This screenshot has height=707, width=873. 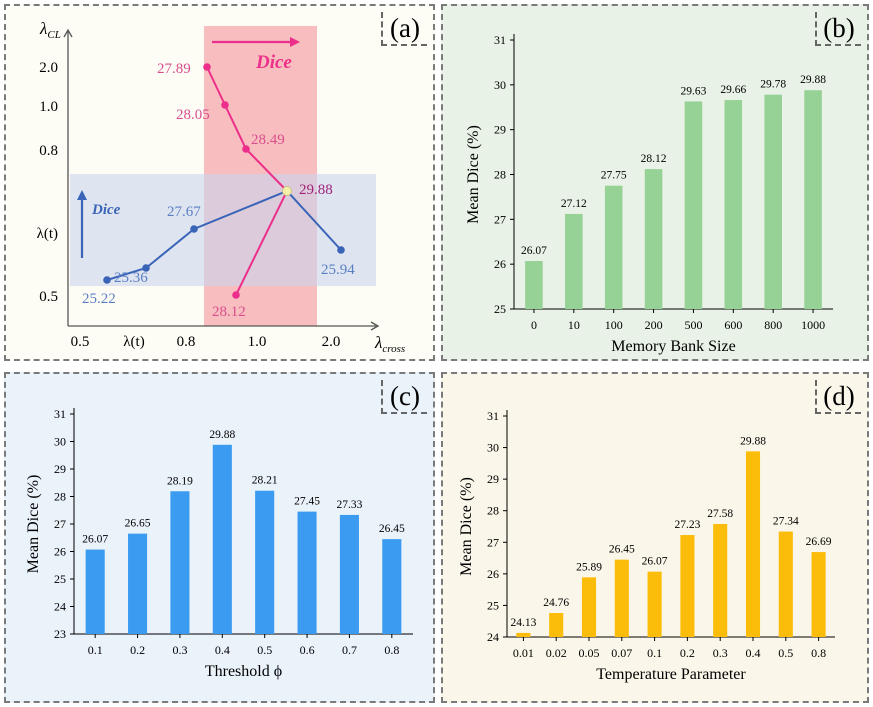 What do you see at coordinates (179, 650) in the screenshot?
I see `x-tick-label: 0.3` at bounding box center [179, 650].